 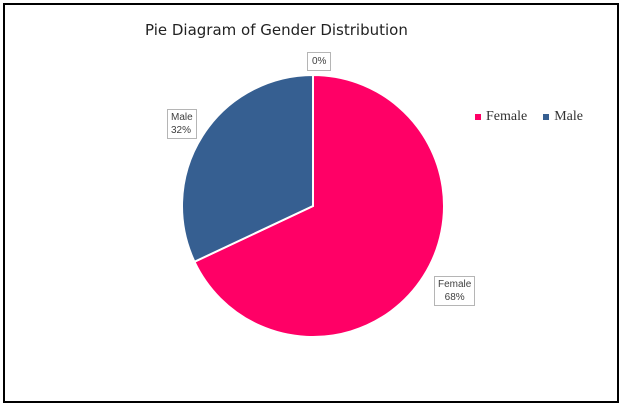 I want to click on data-label-zero: 0%, so click(x=319, y=61).